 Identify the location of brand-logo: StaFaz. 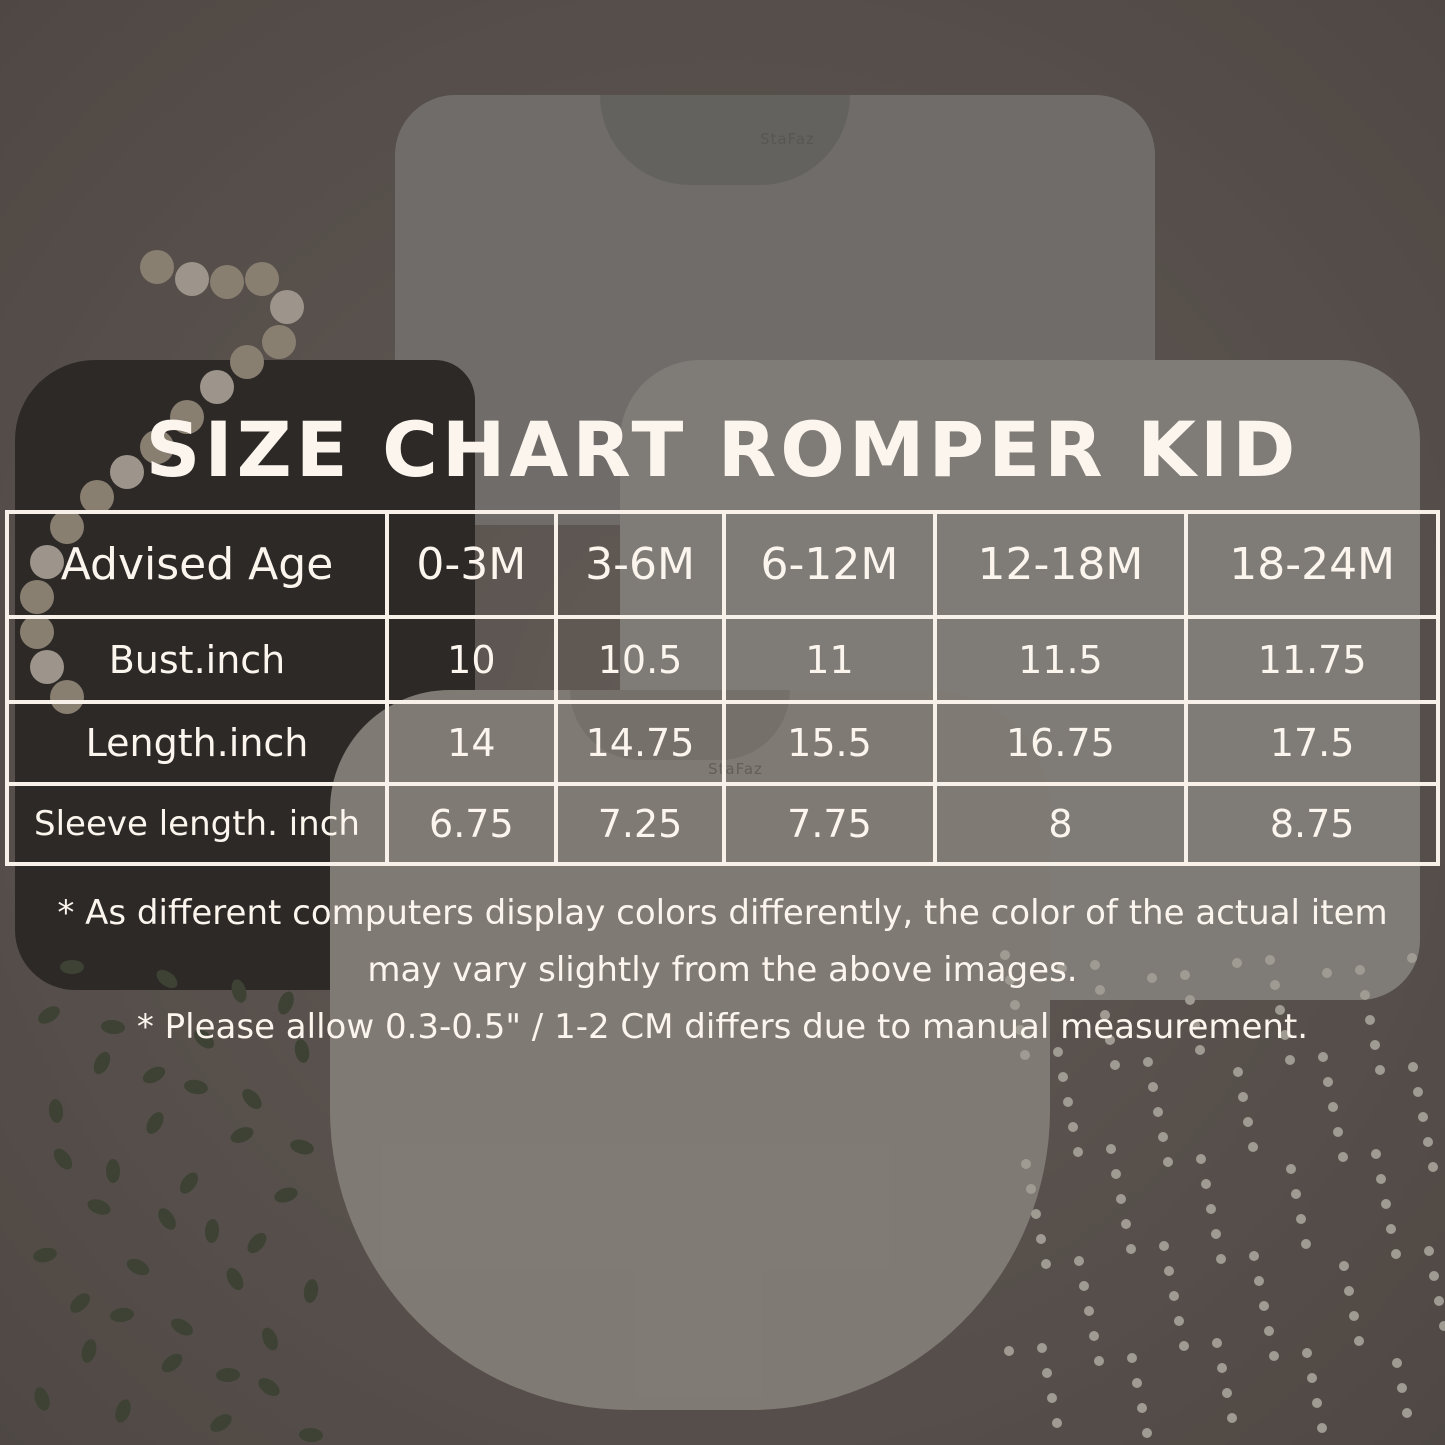
(787, 139).